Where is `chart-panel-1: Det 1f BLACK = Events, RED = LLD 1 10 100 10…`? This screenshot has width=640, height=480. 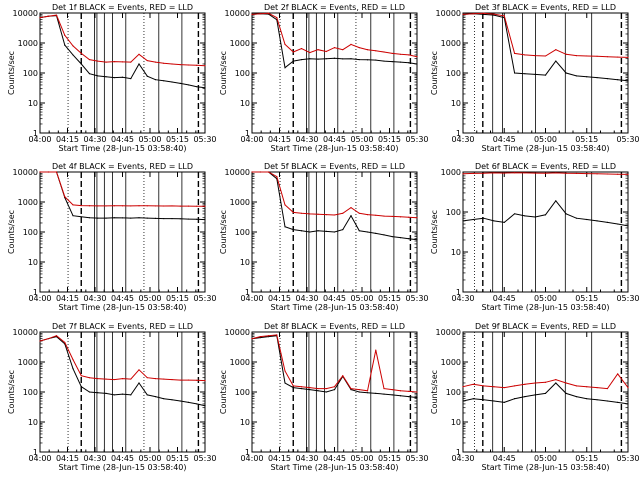 chart-panel-1: Det 1f BLACK = Events, RED = LLD 1 10 100 10… is located at coordinates (112, 78).